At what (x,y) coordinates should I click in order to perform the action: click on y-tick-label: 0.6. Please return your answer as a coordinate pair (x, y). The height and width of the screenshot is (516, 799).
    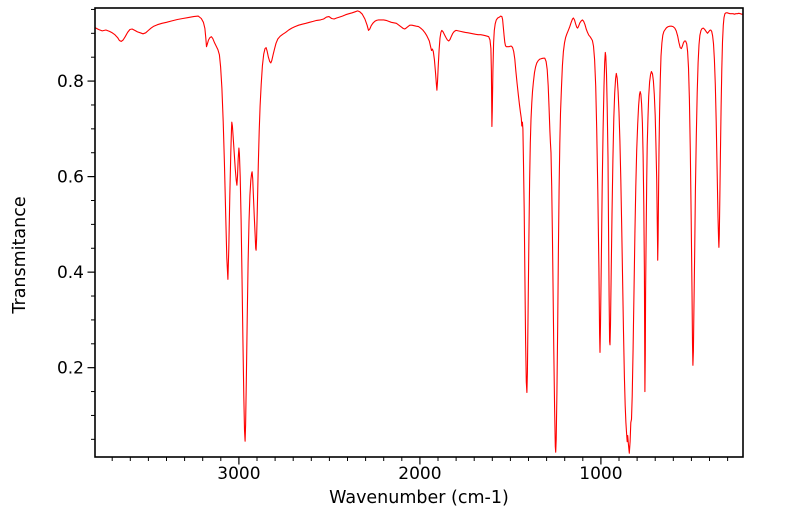
    Looking at the image, I should click on (70, 178).